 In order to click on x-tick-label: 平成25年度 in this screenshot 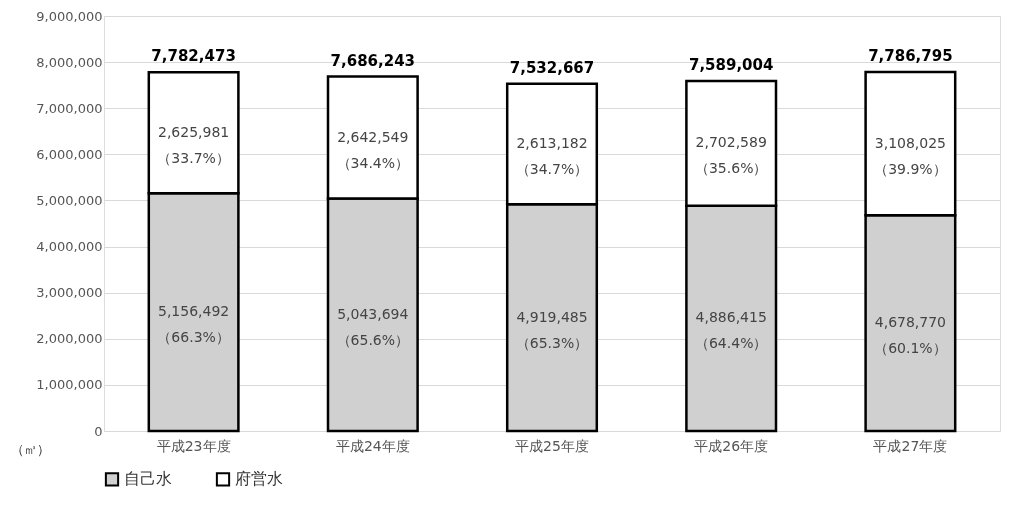, I will do `click(552, 445)`.